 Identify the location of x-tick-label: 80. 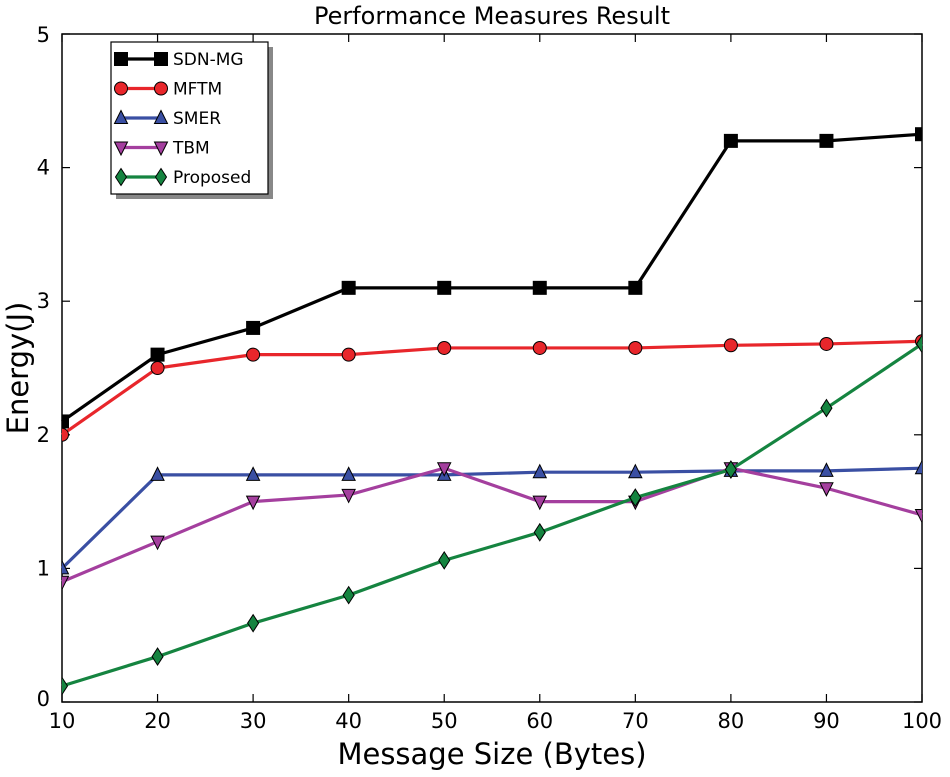
(731, 721).